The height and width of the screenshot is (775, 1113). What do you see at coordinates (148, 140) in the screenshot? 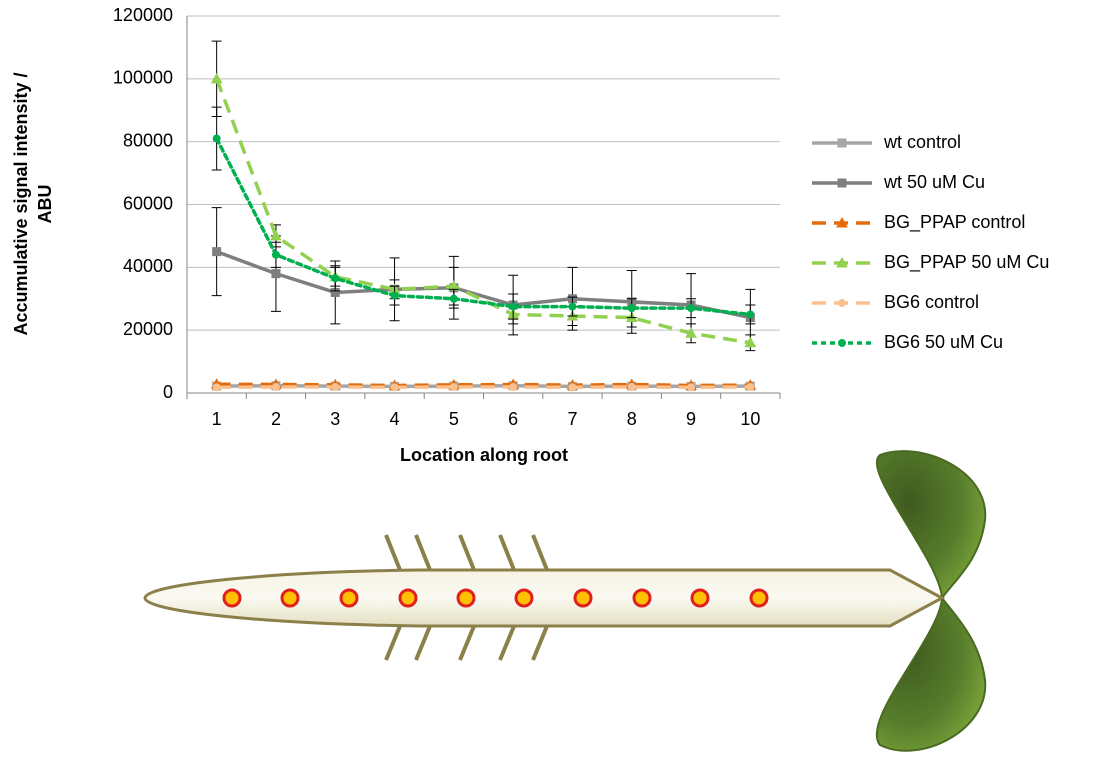
I see `y-tick-label: 80000` at bounding box center [148, 140].